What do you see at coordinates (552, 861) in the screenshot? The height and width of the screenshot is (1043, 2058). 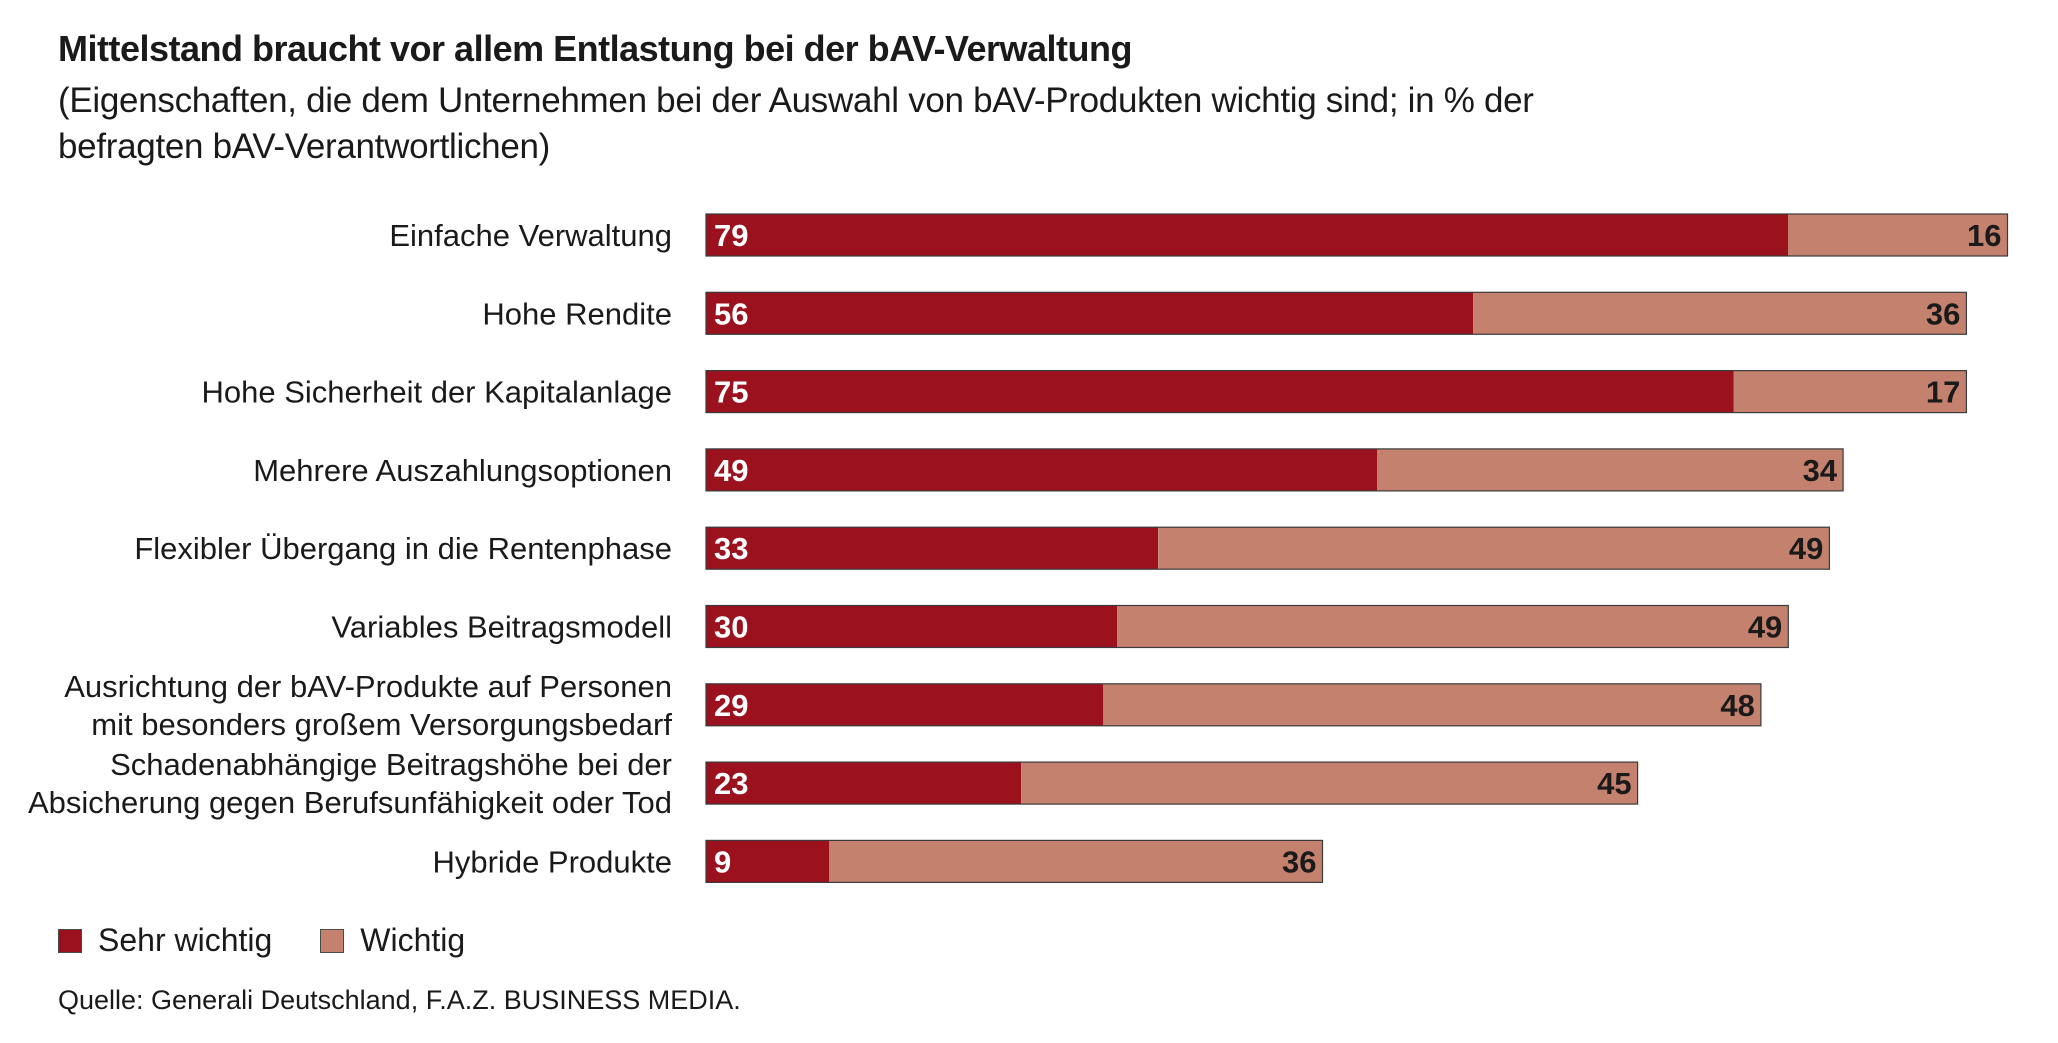 I see `category-label: Hybride Produkte` at bounding box center [552, 861].